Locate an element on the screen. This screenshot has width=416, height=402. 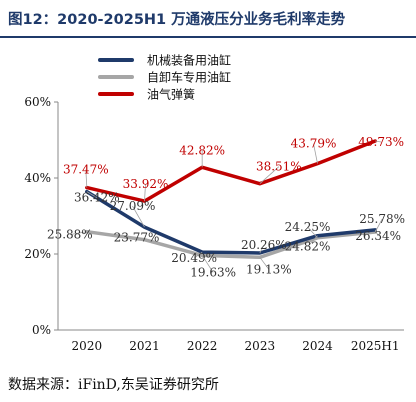
data-label-1-2021: 27.09% is located at coordinates (133, 206).